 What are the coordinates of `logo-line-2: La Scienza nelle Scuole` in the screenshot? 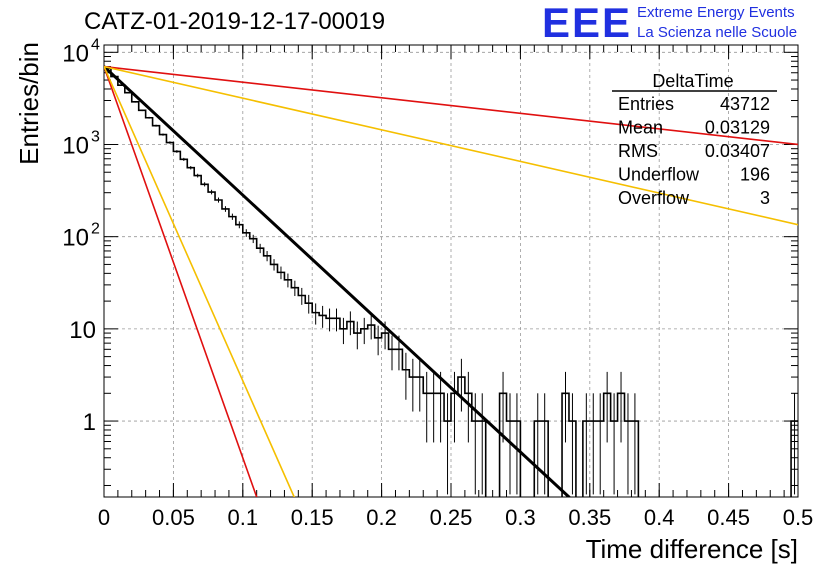 It's located at (717, 32).